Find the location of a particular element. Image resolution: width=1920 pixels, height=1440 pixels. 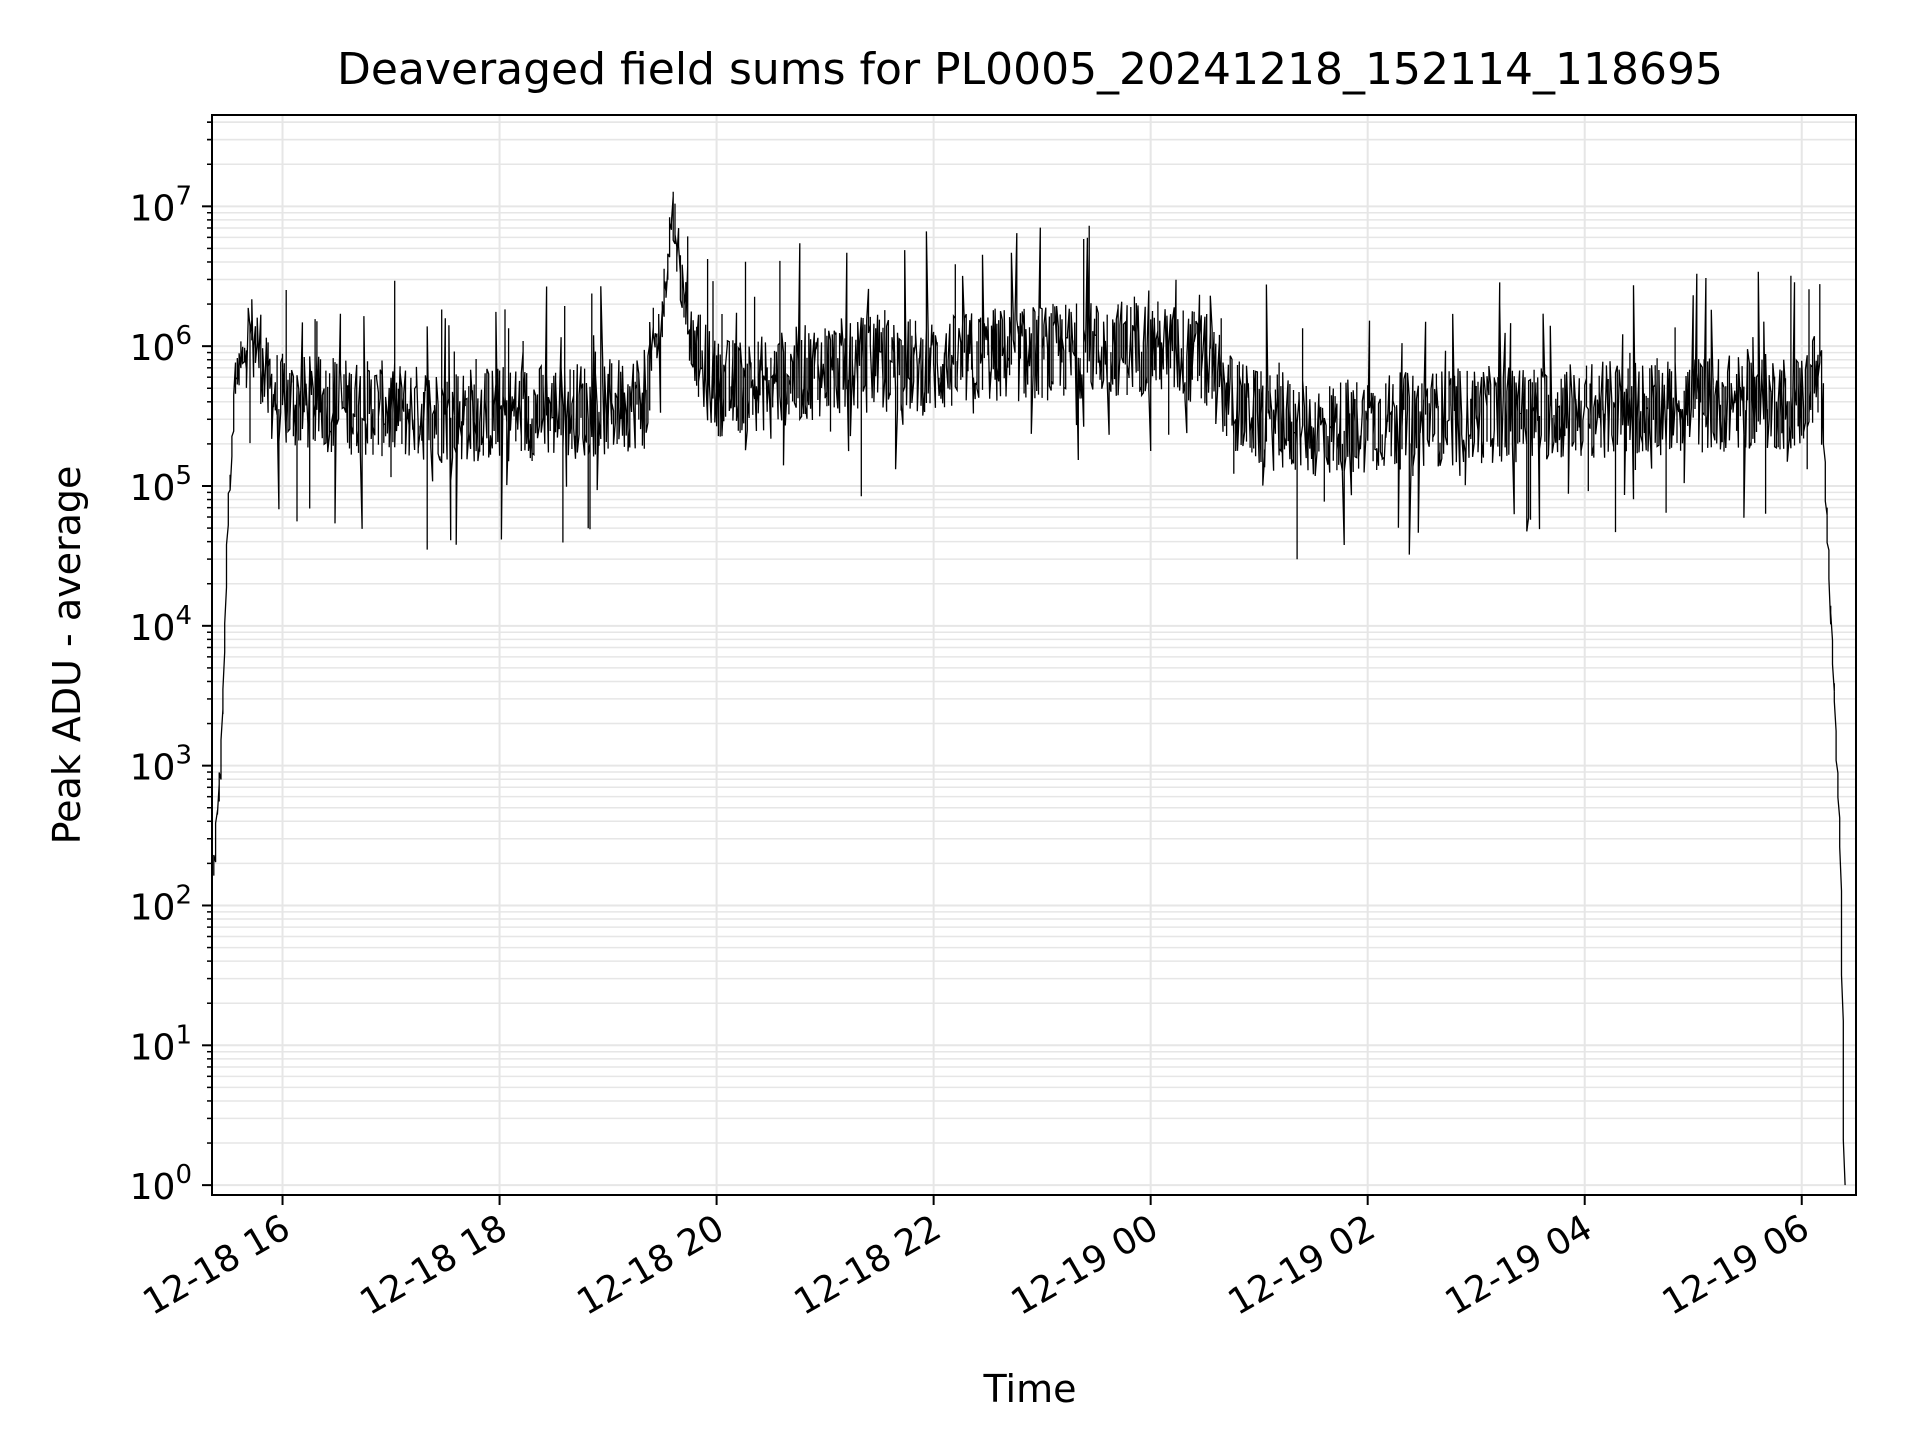

y-tick-label: 10⁰ is located at coordinates (161, 1184).